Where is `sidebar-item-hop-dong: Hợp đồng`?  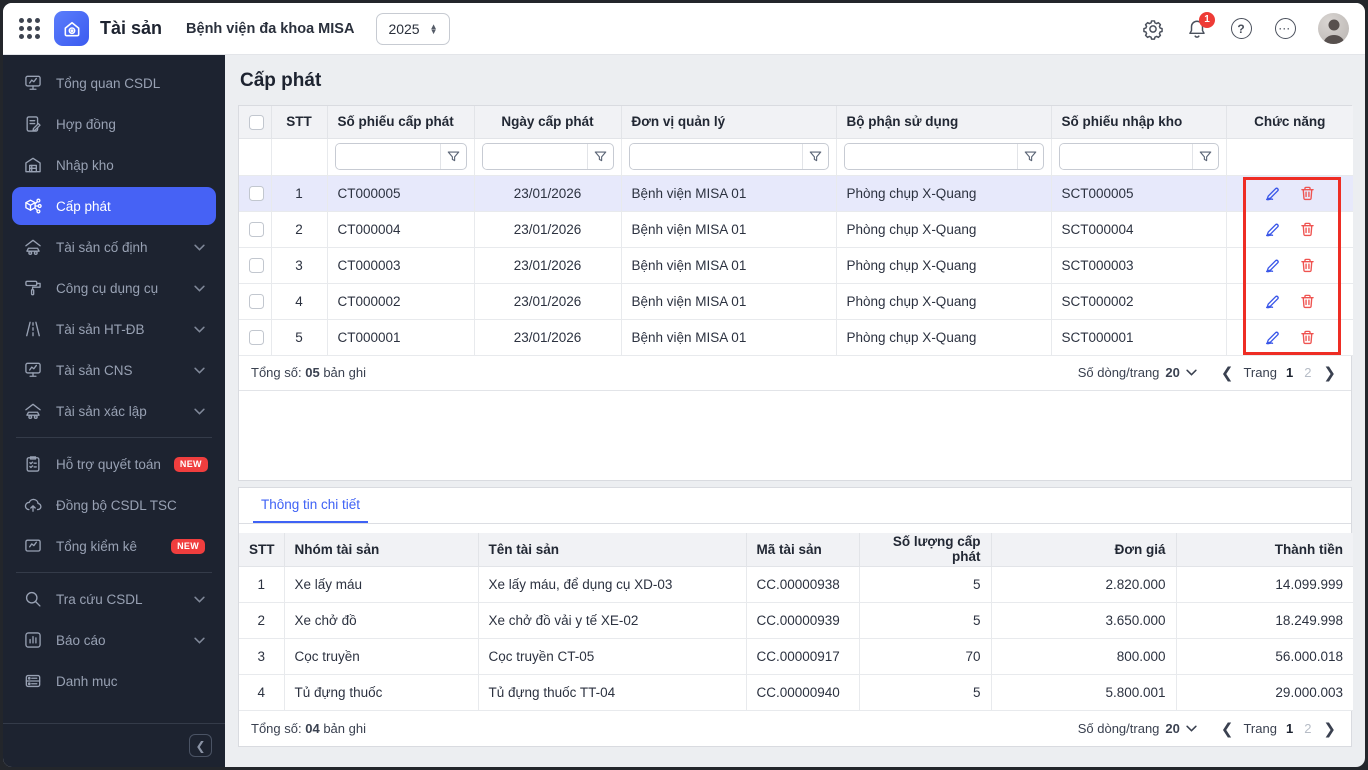 sidebar-item-hop-dong: Hợp đồng is located at coordinates (114, 124).